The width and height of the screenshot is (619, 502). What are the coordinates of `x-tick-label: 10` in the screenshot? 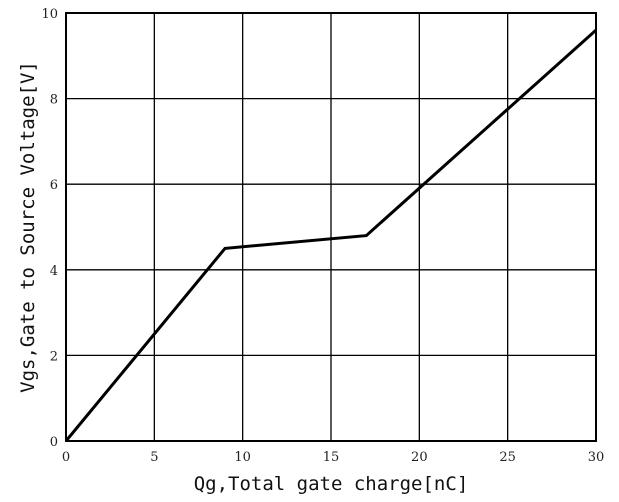 It's located at (242, 457).